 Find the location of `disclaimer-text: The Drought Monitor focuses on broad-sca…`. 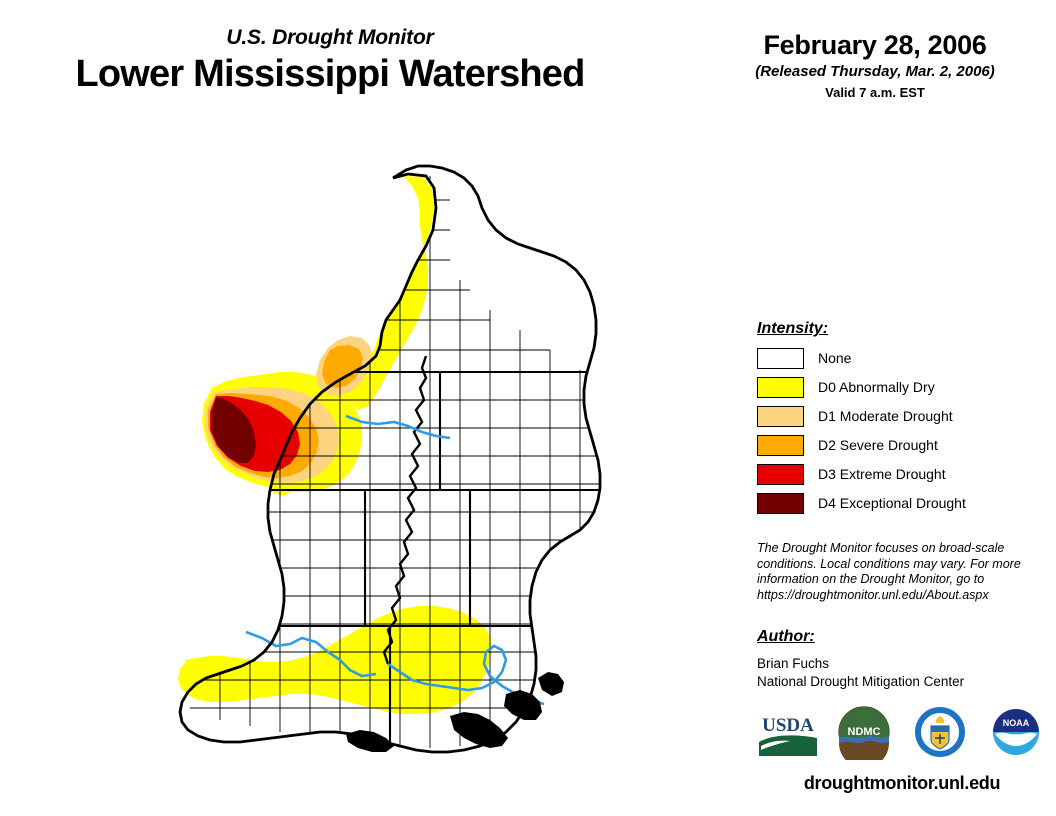

disclaimer-text: The Drought Monitor focuses on broad-sca… is located at coordinates (889, 571).